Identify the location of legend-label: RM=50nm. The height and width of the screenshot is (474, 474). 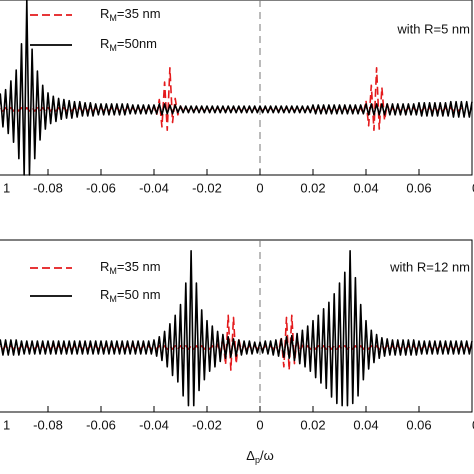
(128, 44).